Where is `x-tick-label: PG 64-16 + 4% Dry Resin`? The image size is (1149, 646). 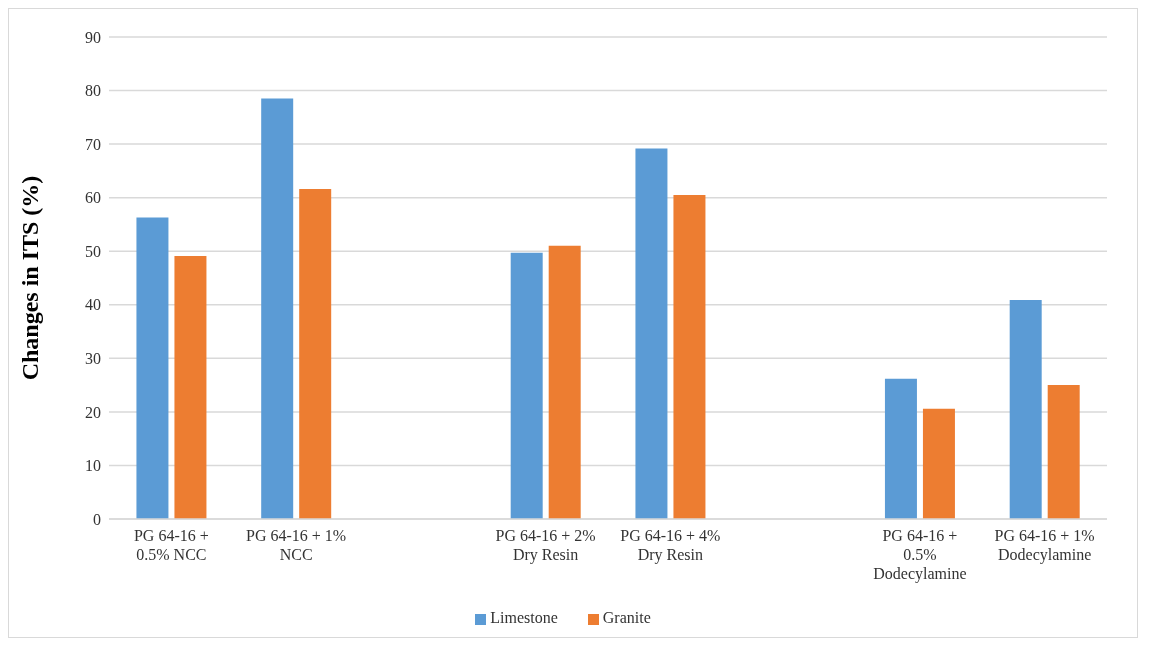
x-tick-label: PG 64-16 + 4% Dry Resin is located at coordinates (670, 545).